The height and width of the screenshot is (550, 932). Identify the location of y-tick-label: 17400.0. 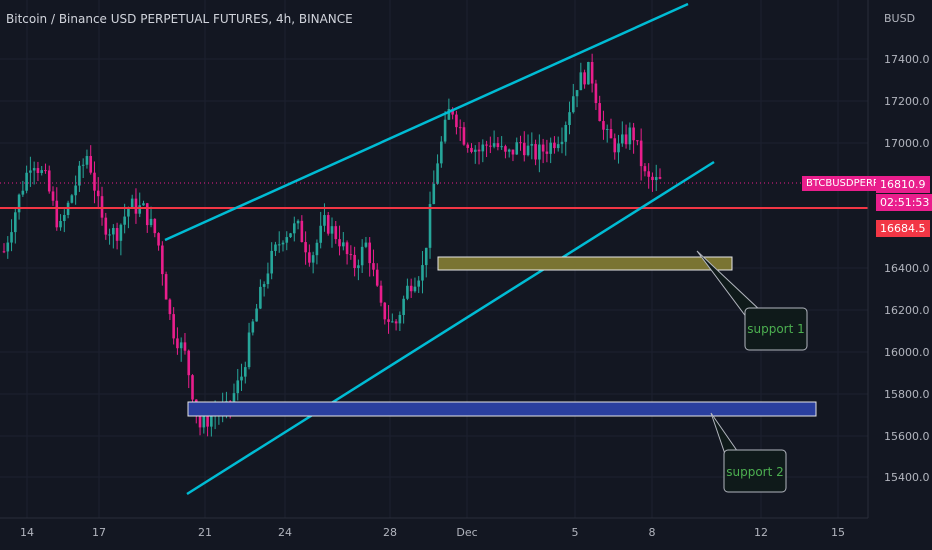
(907, 59).